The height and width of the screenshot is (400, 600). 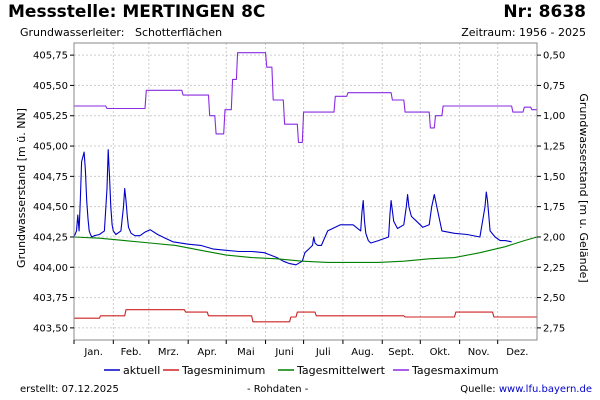 I want to click on legend-label-tagesmaximum: Tagesmaximum, so click(x=455, y=370).